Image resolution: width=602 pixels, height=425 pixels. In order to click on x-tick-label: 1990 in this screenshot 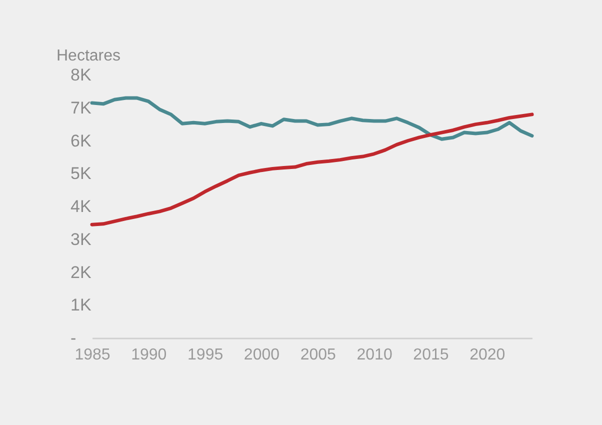, I will do `click(149, 355)`.